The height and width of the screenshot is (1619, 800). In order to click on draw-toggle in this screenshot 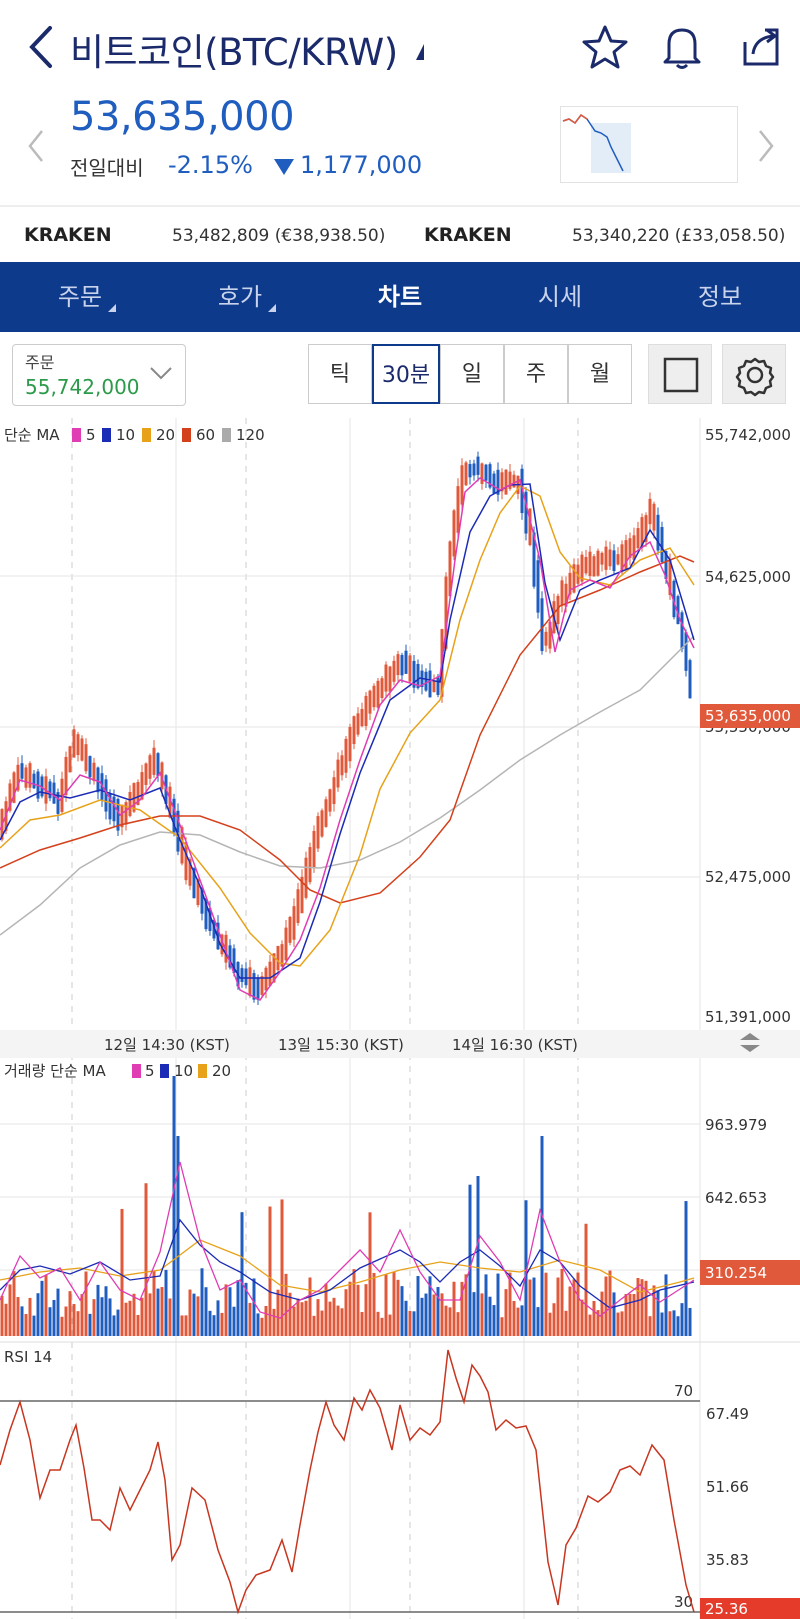, I will do `click(680, 374)`.